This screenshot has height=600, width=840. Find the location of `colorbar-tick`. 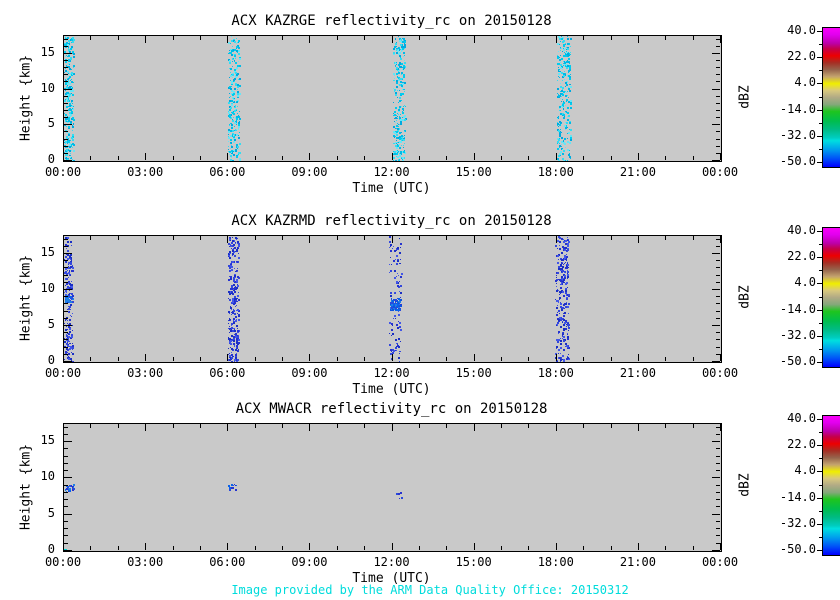

colorbar-tick is located at coordinates (819, 524).